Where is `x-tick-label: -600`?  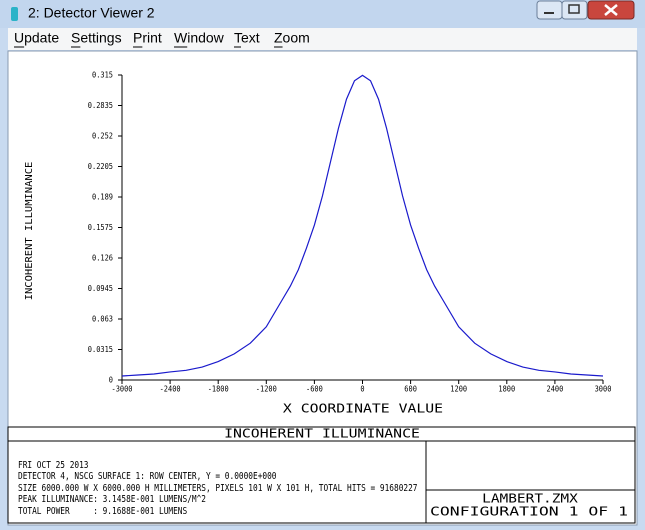
x-tick-label: -600 is located at coordinates (314, 389).